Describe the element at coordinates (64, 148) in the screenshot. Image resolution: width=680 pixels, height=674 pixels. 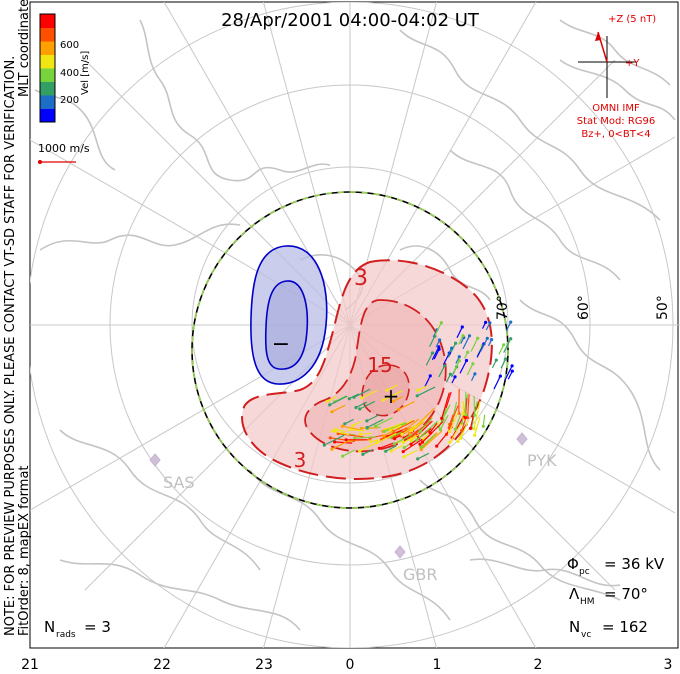
I see `reference-vector-label: 1000 m/s` at that location.